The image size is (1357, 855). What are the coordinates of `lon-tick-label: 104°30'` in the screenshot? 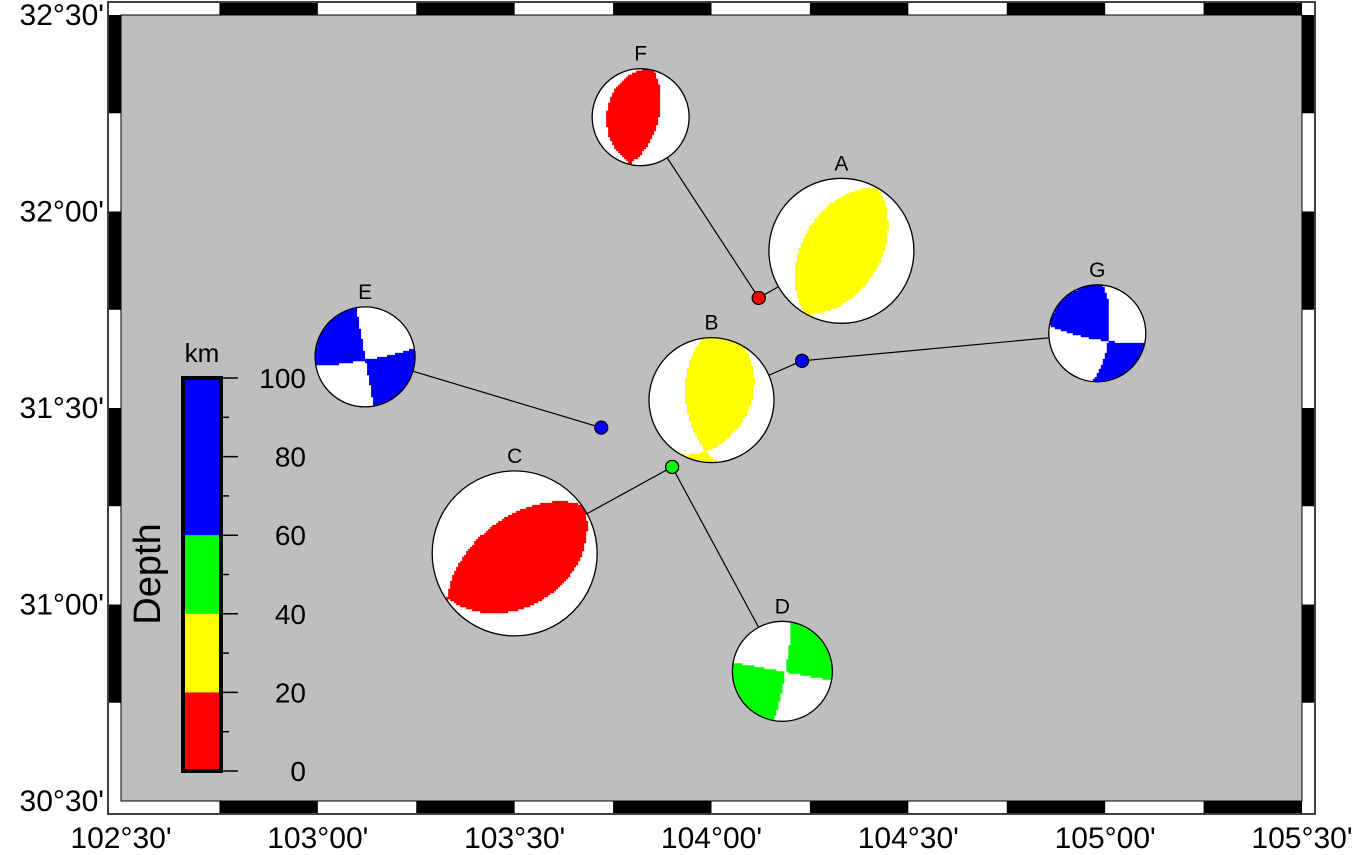 It's located at (908, 838).